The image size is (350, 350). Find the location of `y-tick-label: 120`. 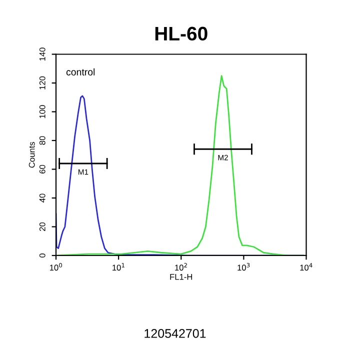

y-tick-label: 120 is located at coordinates (42, 83).